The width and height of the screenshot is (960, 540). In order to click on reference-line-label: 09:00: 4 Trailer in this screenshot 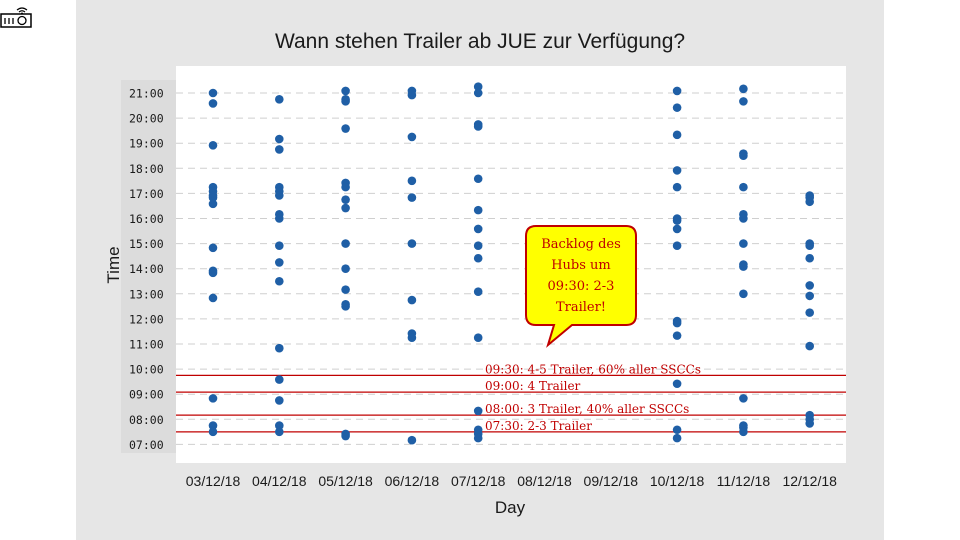, I will do `click(533, 386)`.